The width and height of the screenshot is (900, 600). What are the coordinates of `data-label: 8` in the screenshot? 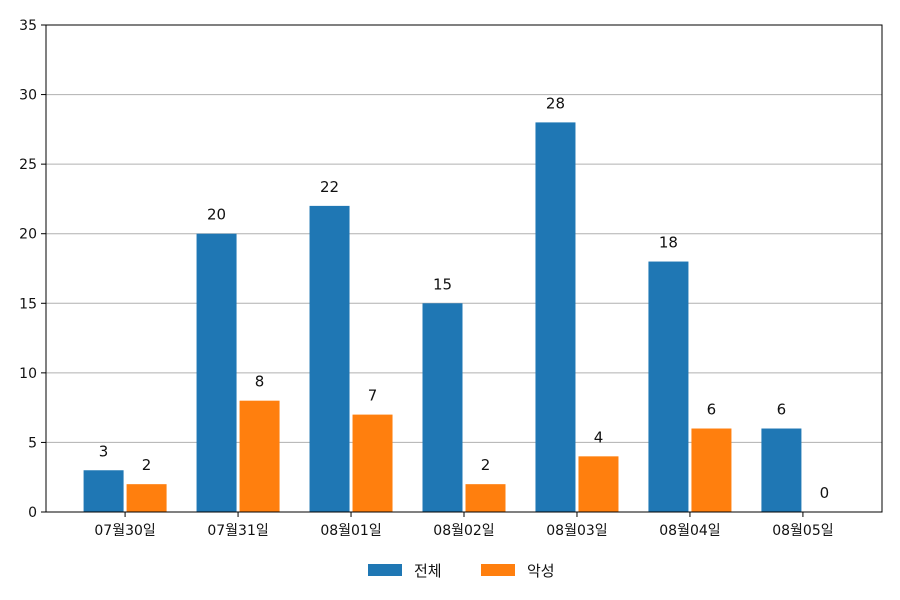 It's located at (260, 382).